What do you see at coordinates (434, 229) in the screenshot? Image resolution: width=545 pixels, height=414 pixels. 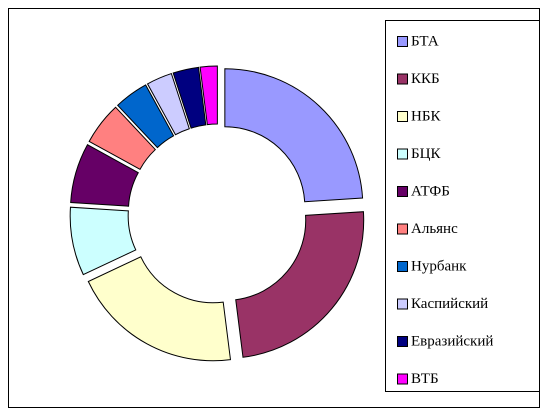 I see `legend-label: Альянс` at bounding box center [434, 229].